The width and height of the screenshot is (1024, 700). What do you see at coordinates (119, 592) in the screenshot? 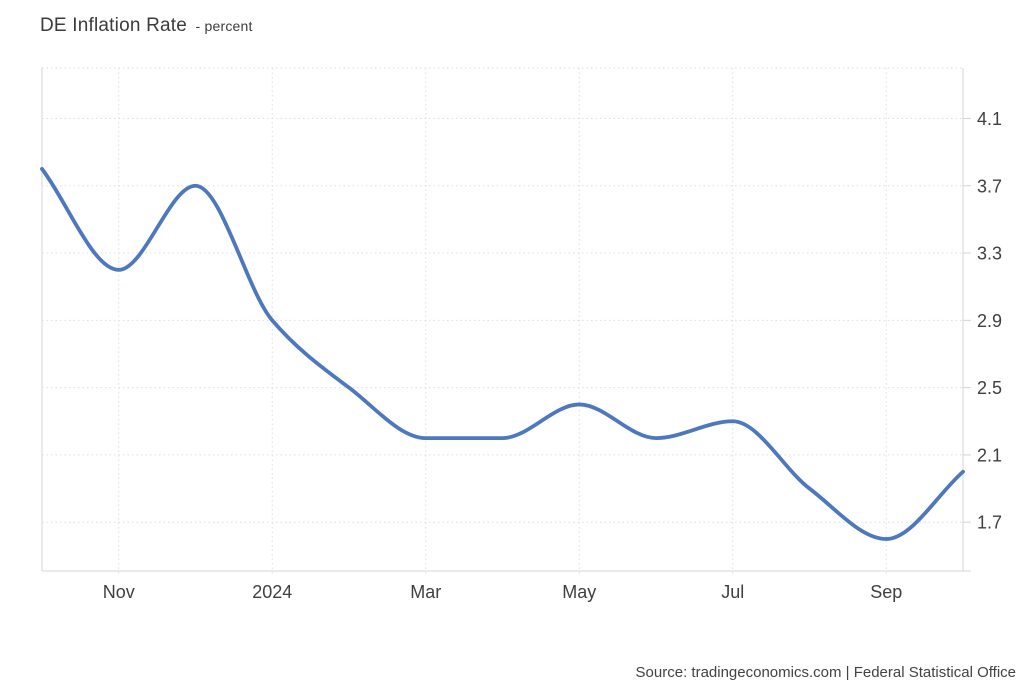
I see `x-axis-label: Nov` at bounding box center [119, 592].